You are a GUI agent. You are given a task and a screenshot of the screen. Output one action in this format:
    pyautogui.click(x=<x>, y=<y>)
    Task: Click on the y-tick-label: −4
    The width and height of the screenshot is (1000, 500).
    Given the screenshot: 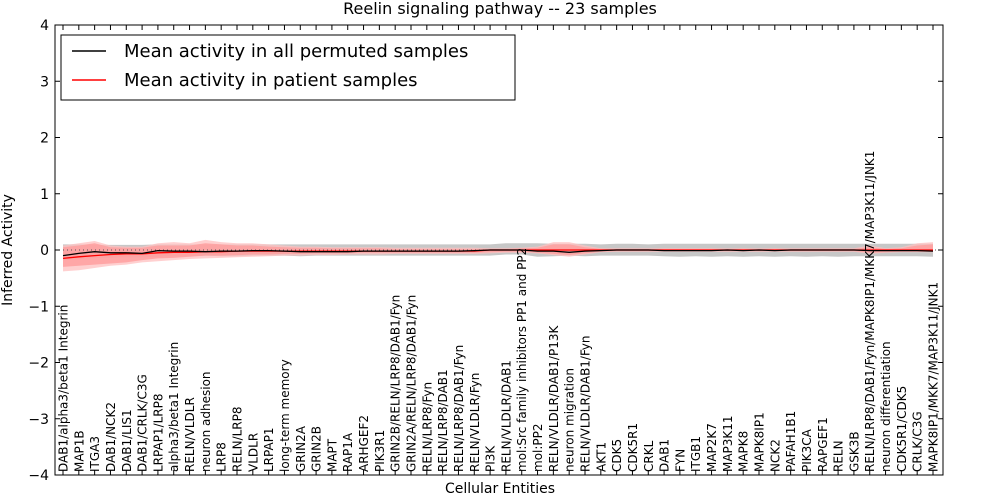 What is the action you would take?
    pyautogui.click(x=38, y=476)
    